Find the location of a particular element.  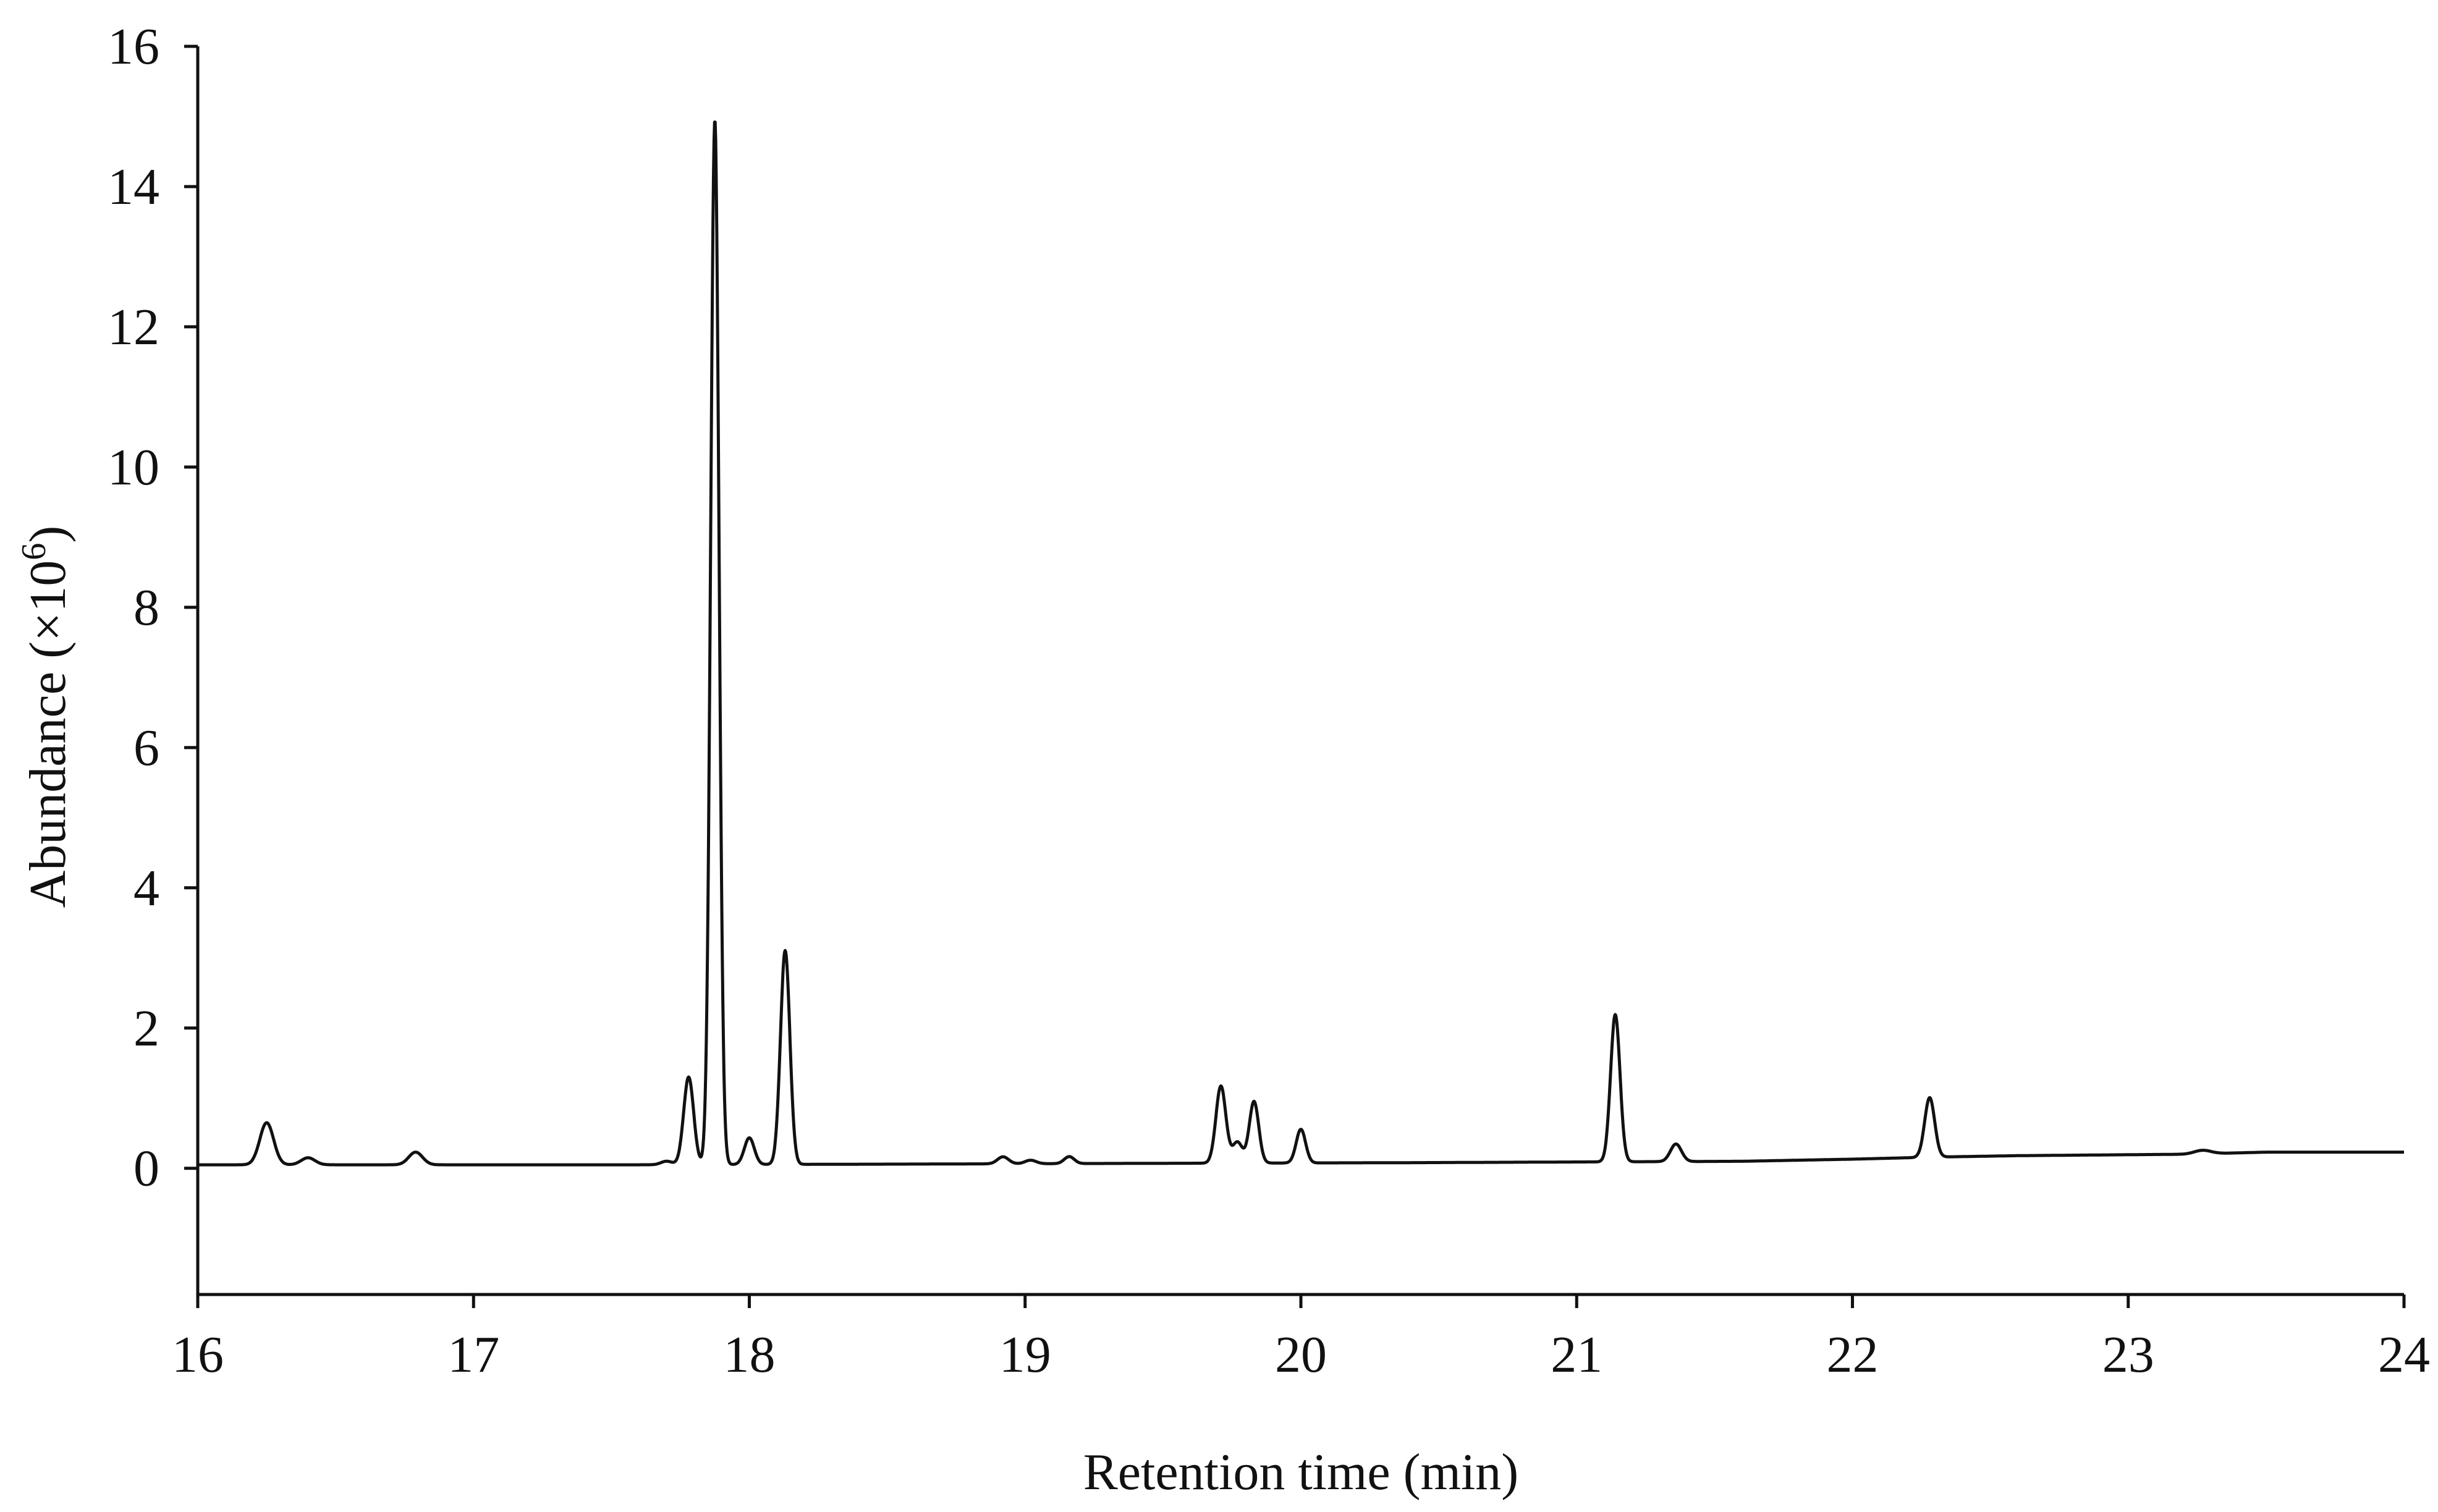

y-tick-label: 4 is located at coordinates (146, 888).